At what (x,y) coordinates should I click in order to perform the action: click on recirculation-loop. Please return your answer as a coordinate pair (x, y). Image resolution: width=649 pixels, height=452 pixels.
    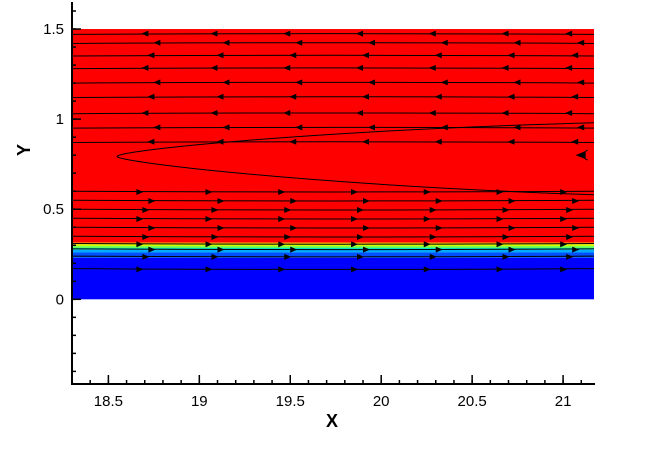
    Looking at the image, I should click on (355, 159).